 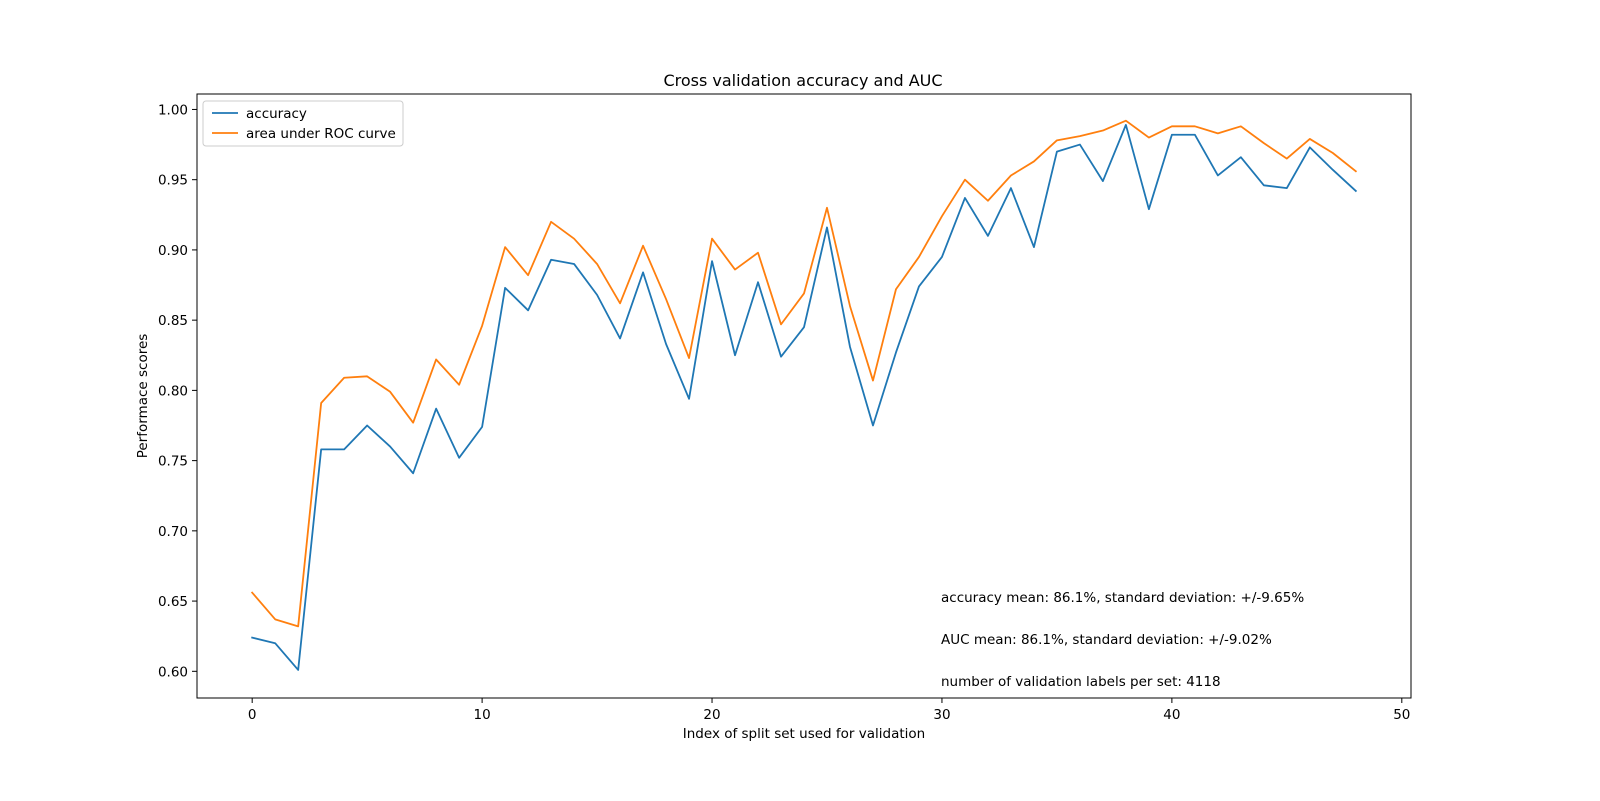 I want to click on legend-label-auc: area under ROC curve, so click(x=321, y=134).